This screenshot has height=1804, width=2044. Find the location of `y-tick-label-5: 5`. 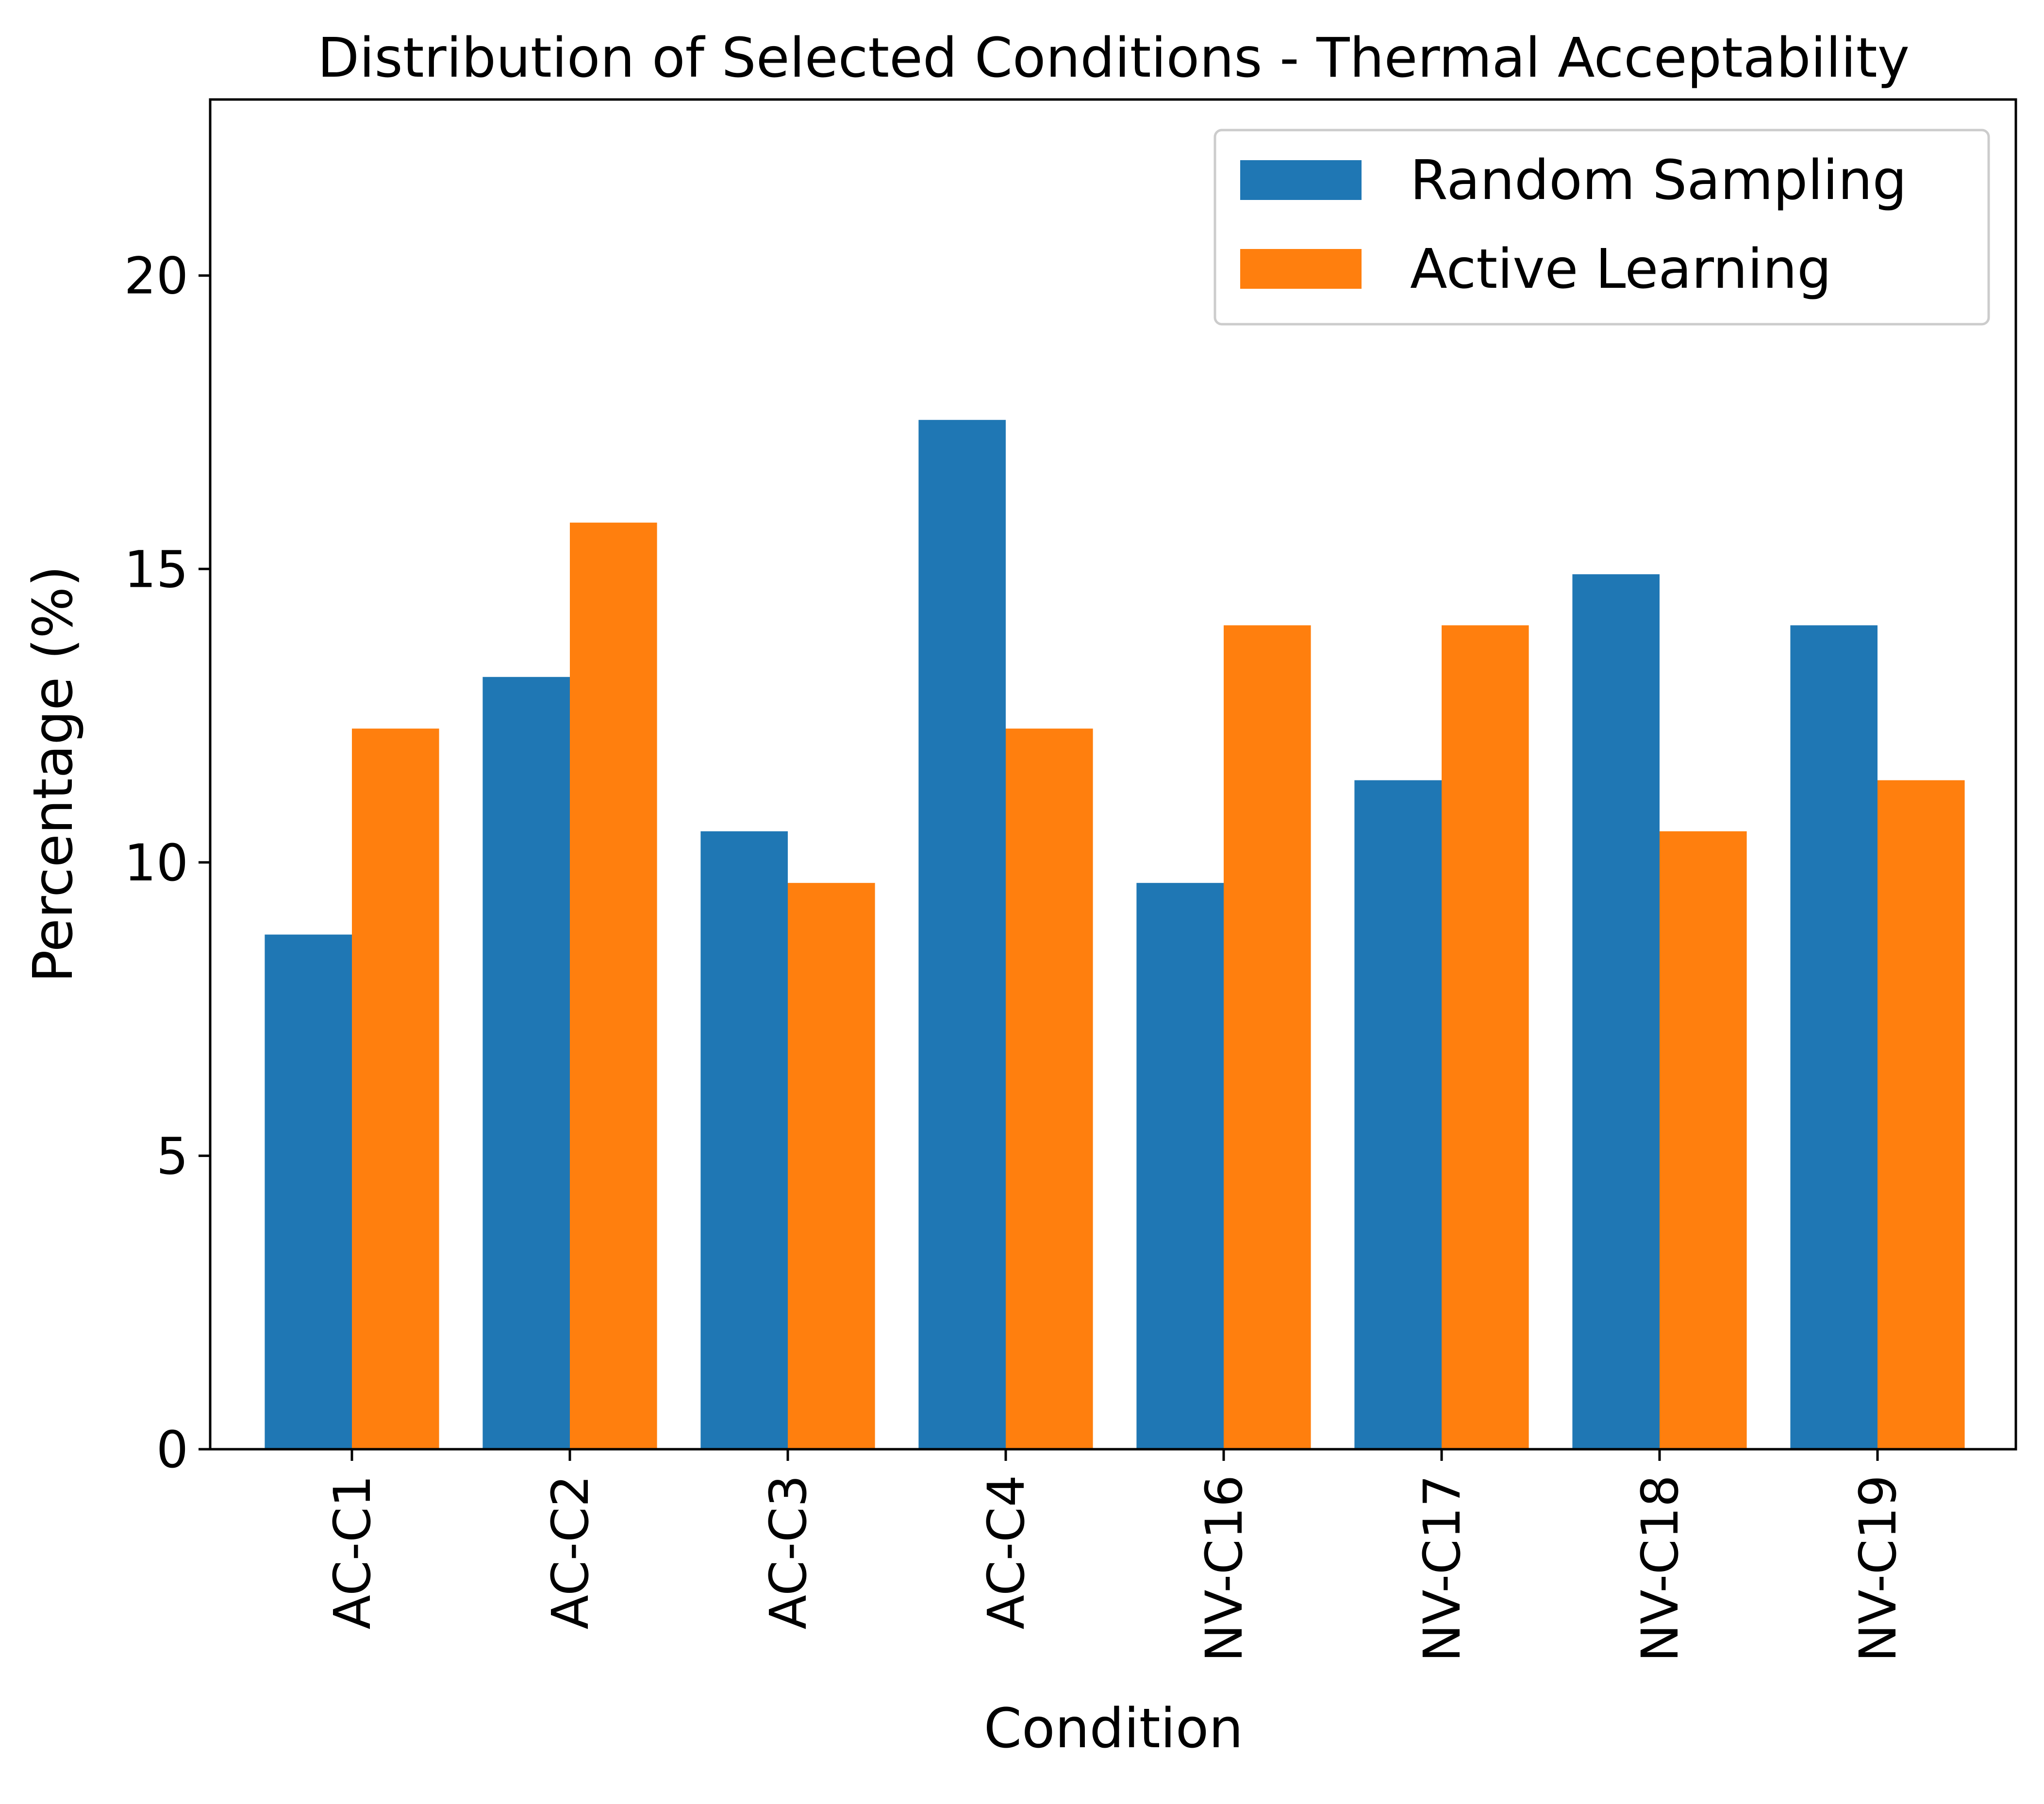

y-tick-label-5: 5 is located at coordinates (172, 1156).